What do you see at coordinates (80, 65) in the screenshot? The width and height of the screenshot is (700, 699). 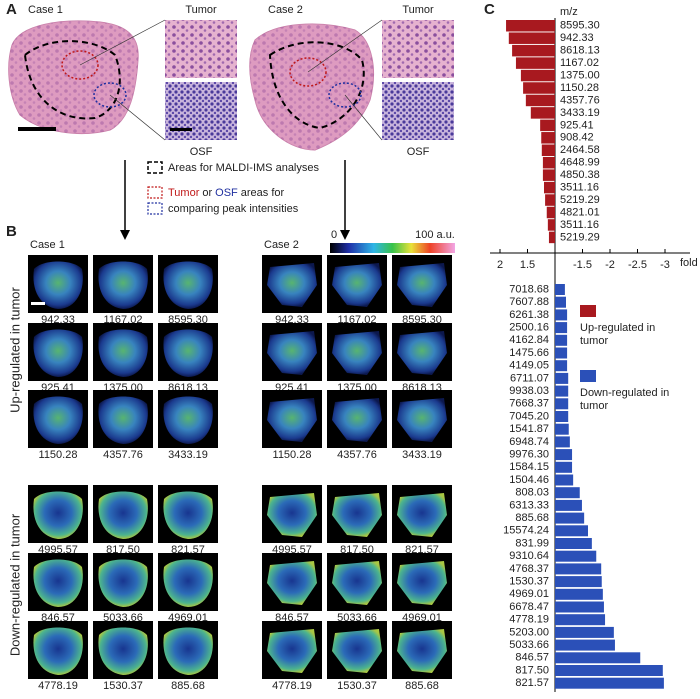 I see `tumor-area` at bounding box center [80, 65].